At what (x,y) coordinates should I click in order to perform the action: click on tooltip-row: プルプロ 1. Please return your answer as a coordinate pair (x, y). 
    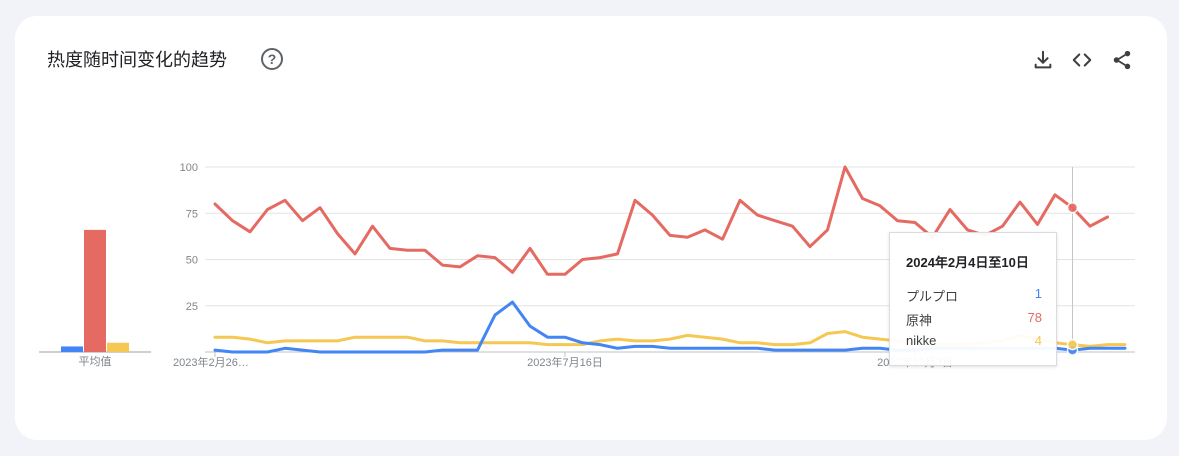
    Looking at the image, I should click on (974, 295).